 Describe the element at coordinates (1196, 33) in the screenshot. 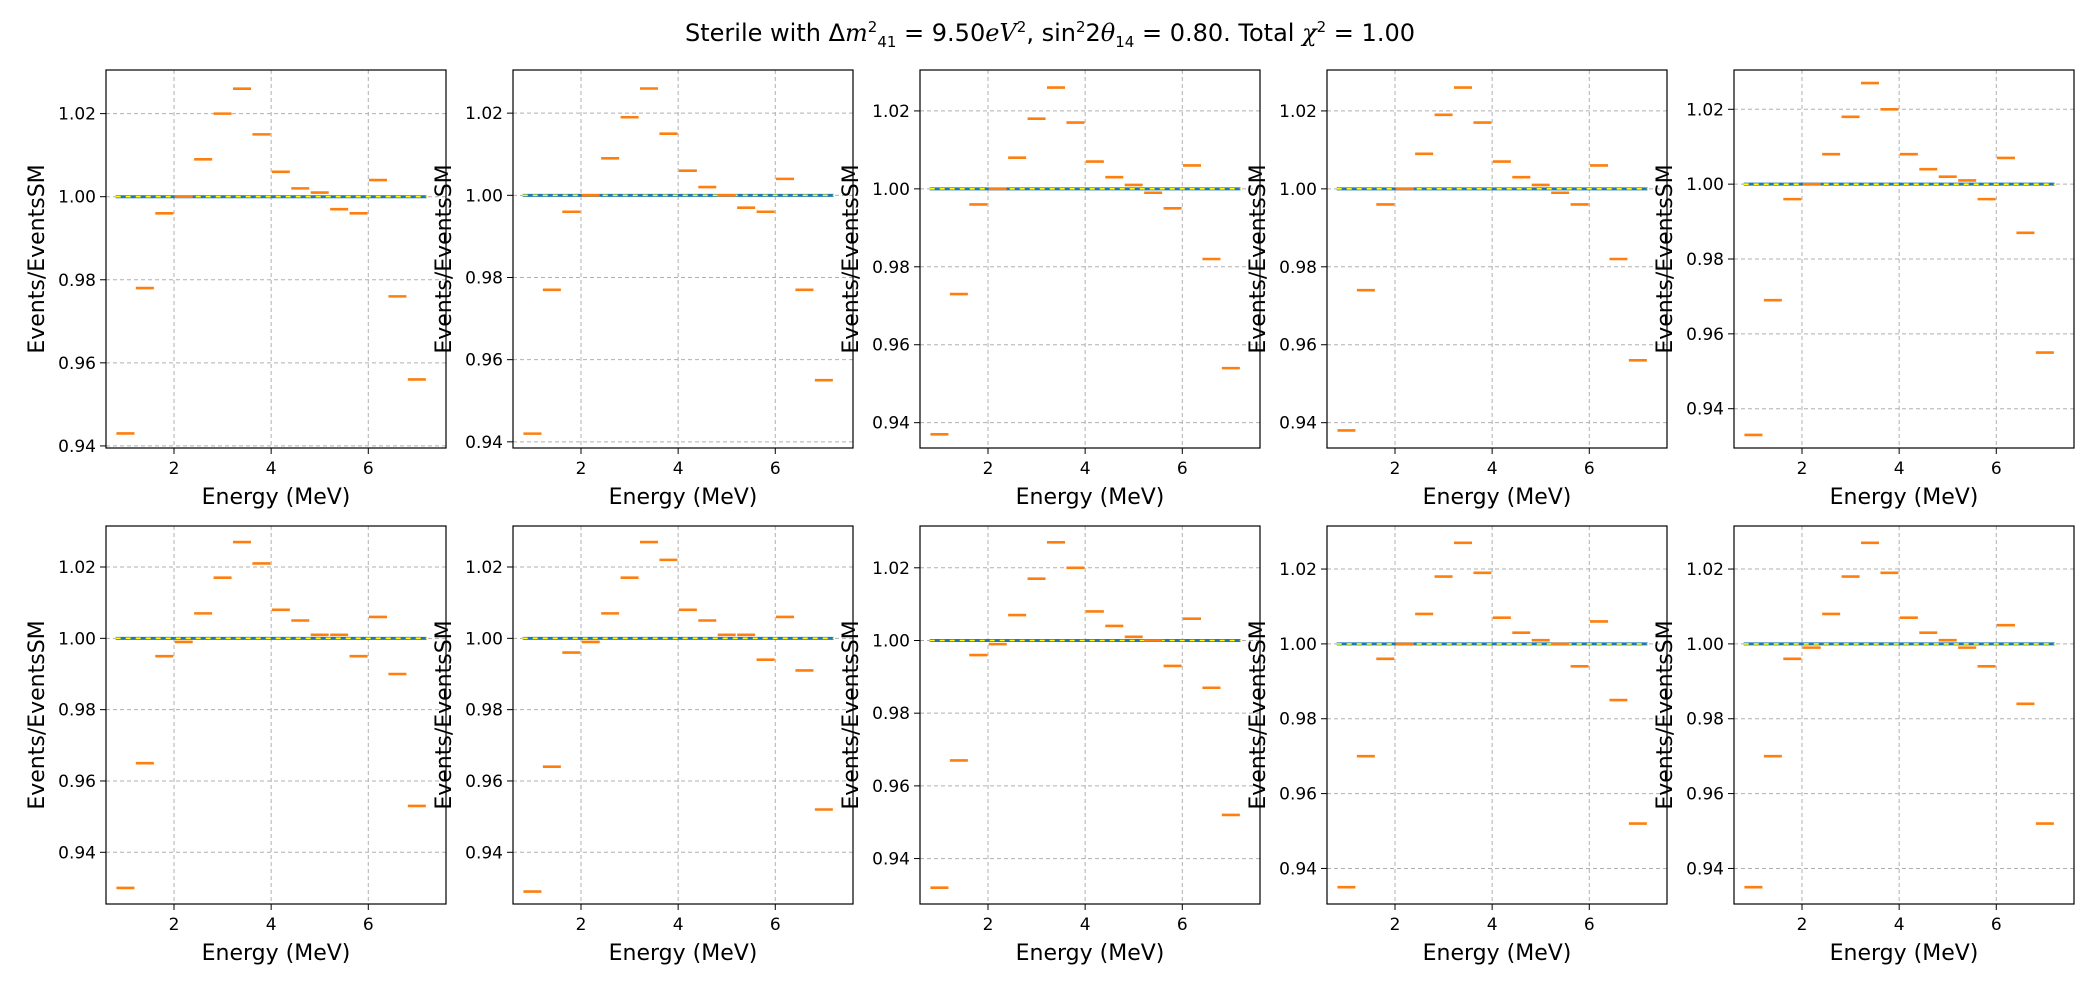

I see `sin-value: 0.80` at that location.